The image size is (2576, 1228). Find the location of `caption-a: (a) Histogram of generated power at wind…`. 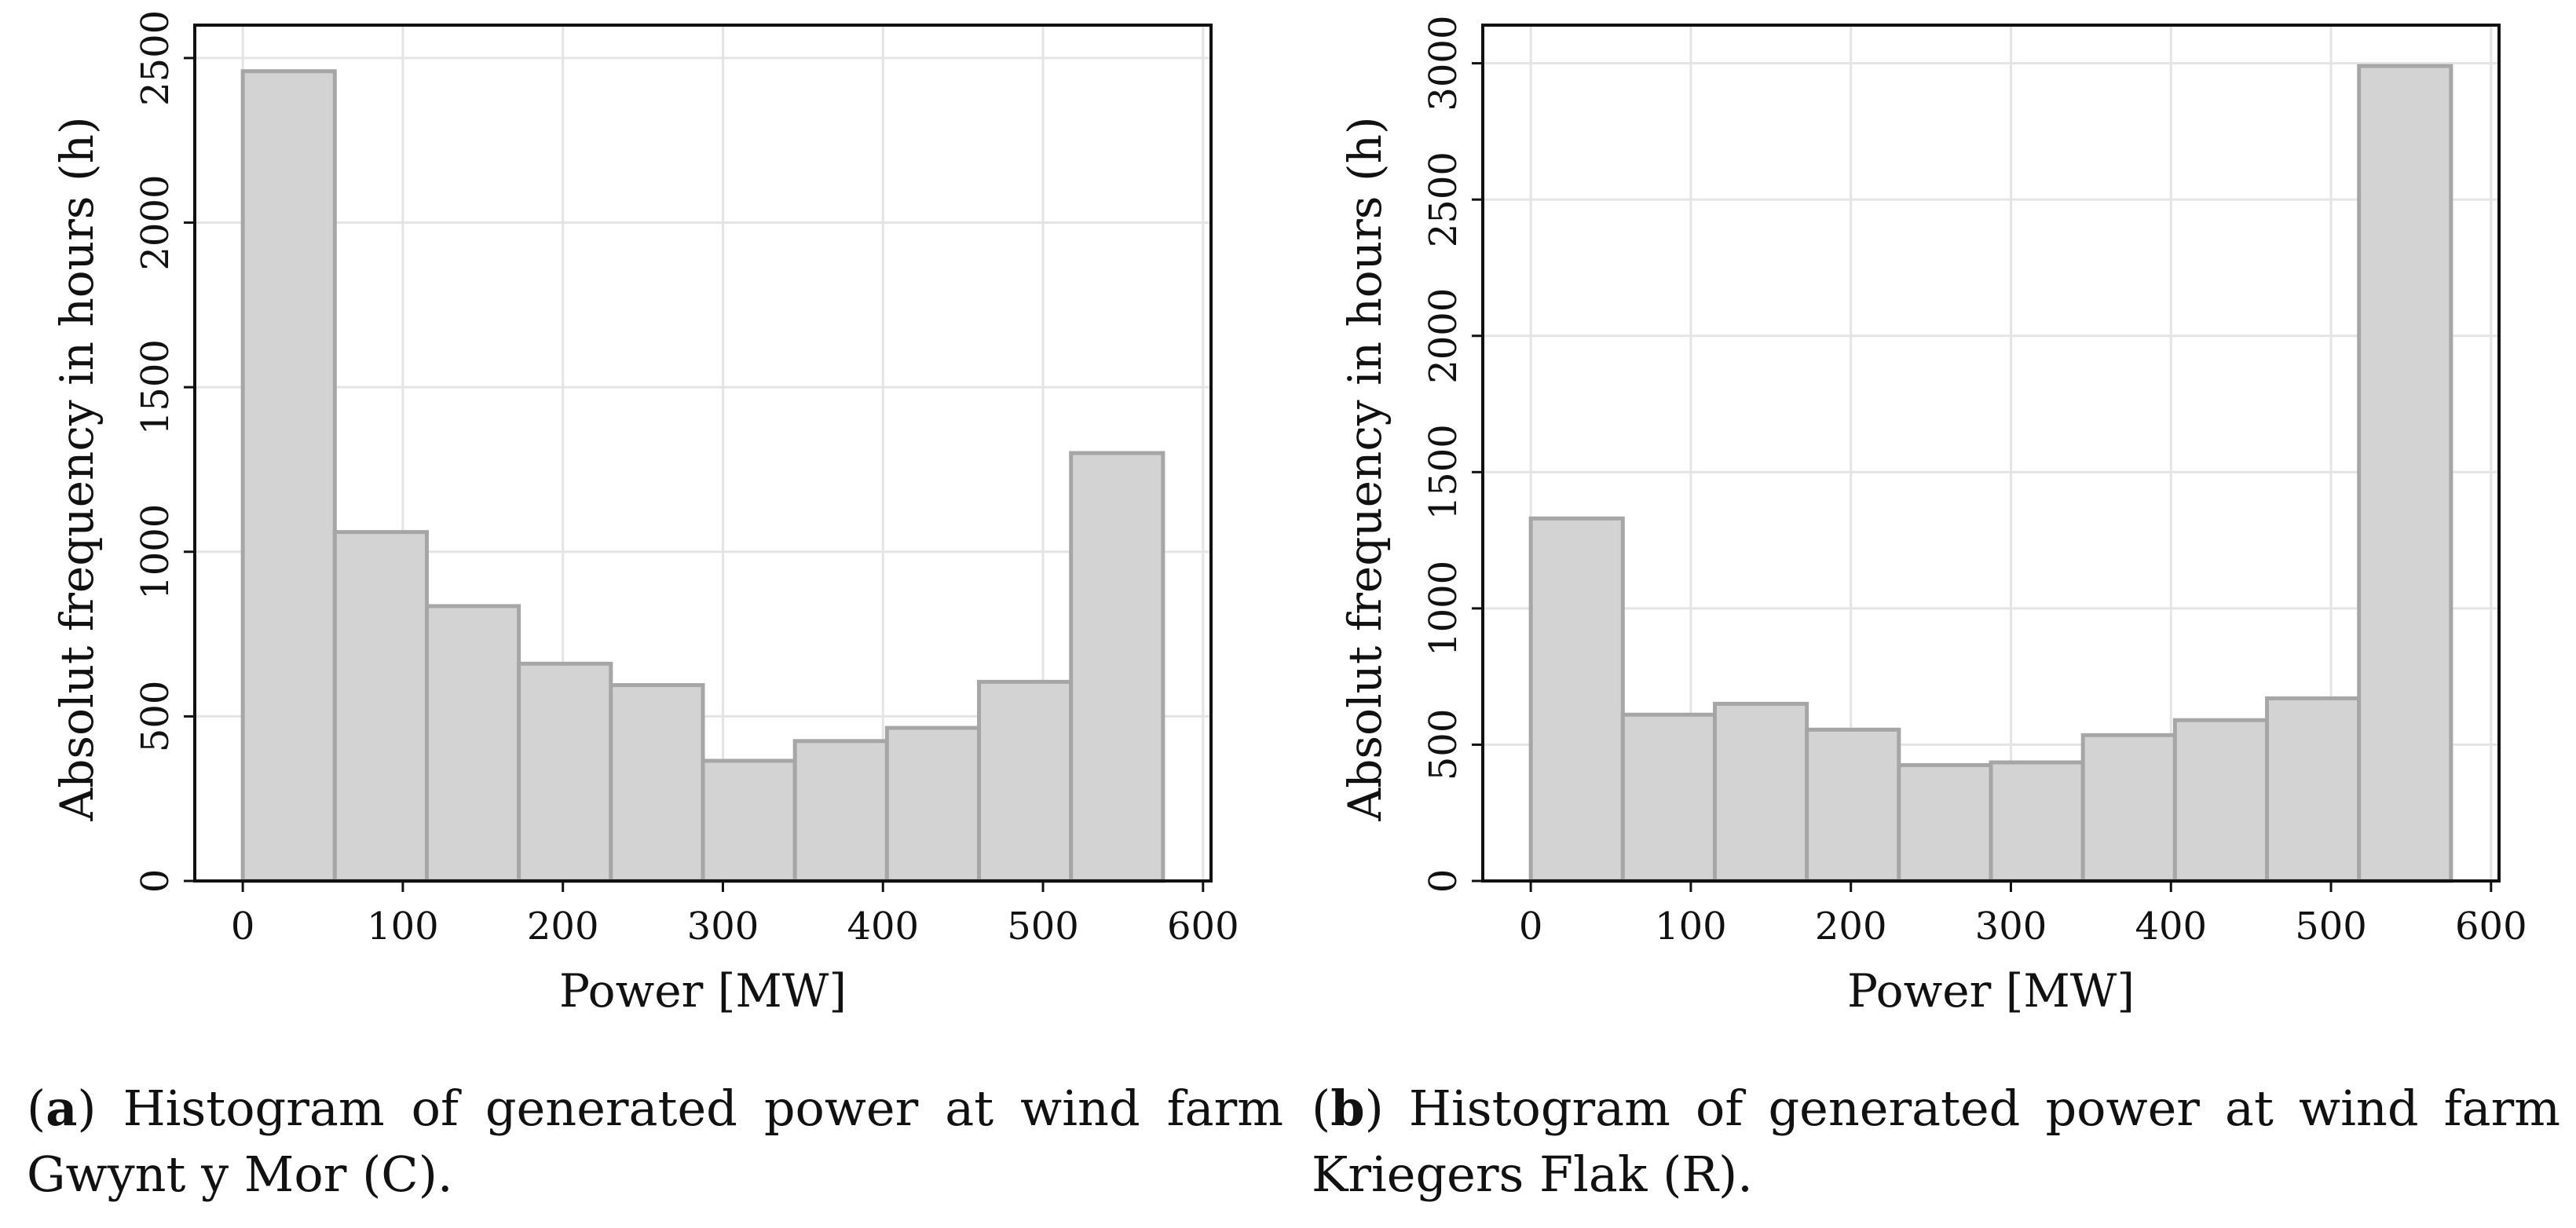

caption-a: (a) Histogram of generated power at wind… is located at coordinates (655, 1141).